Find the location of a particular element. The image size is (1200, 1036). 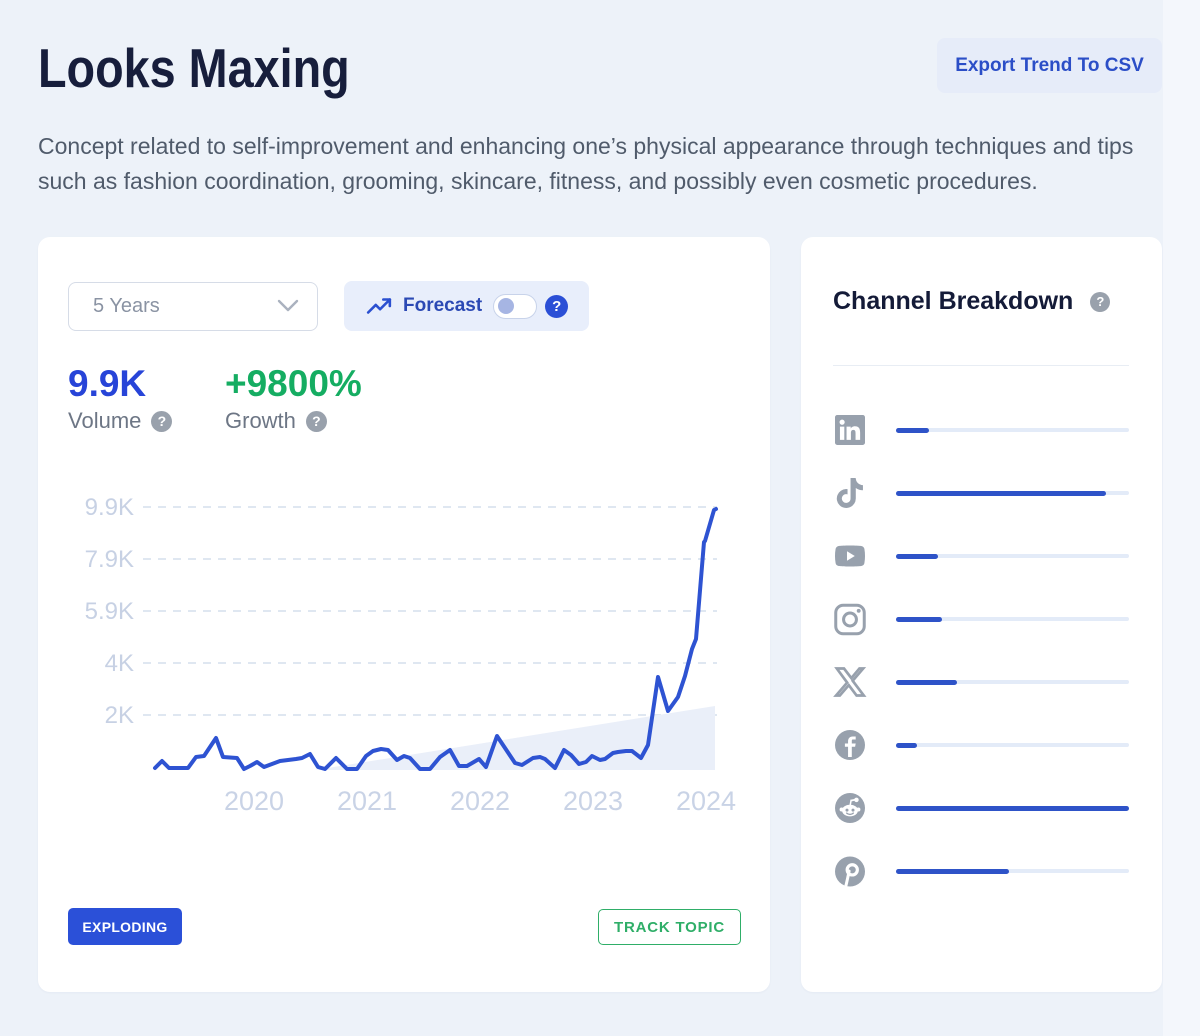

svg-text: 2023 is located at coordinates (593, 801).